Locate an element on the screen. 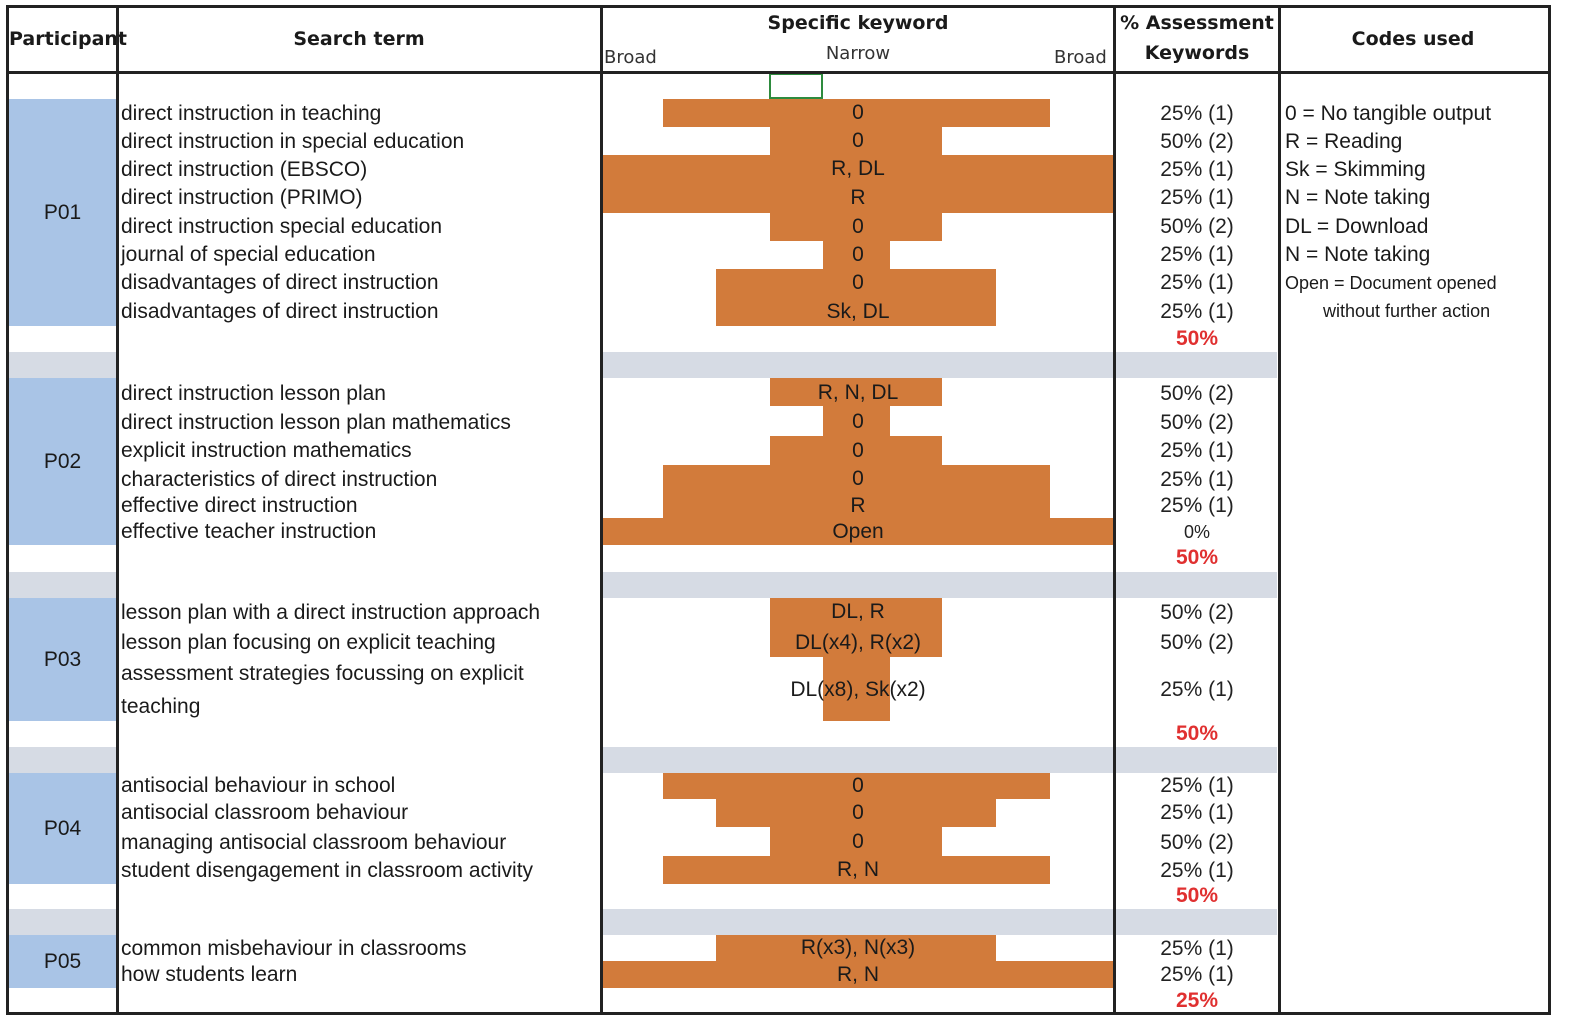 This screenshot has width=1583, height=1029. header-divider is located at coordinates (778, 72).